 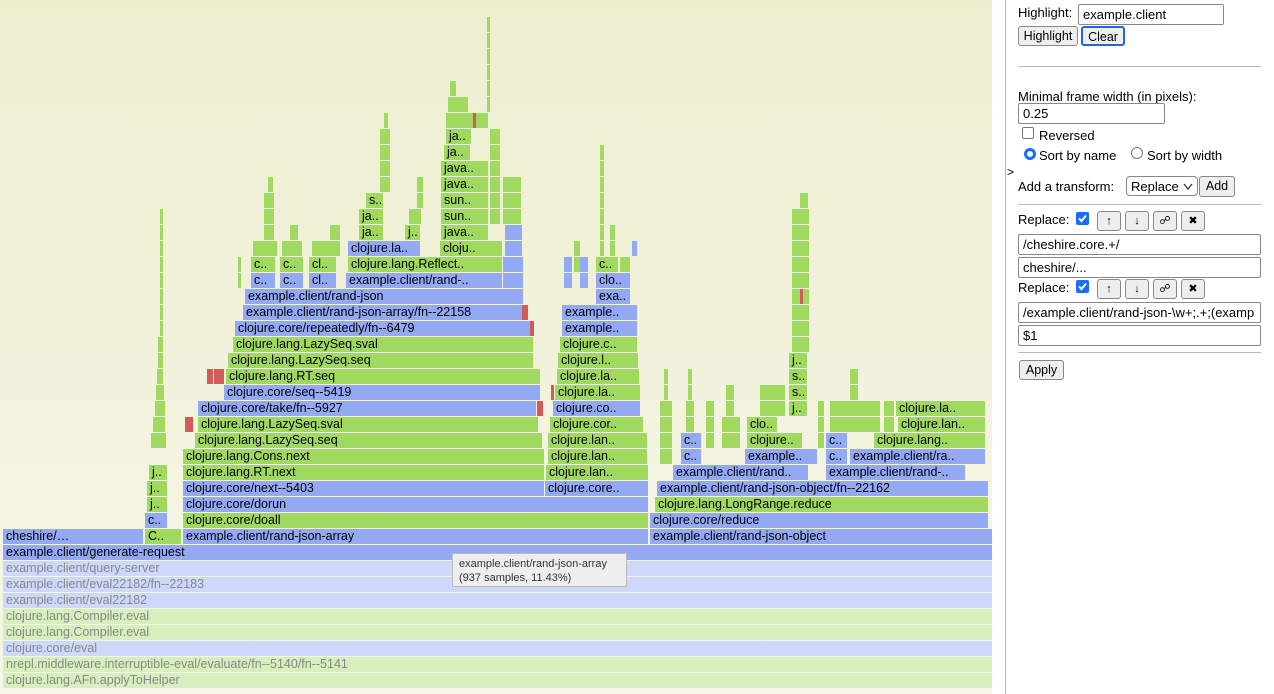 I want to click on frame: clojure.co.., so click(x=596, y=408).